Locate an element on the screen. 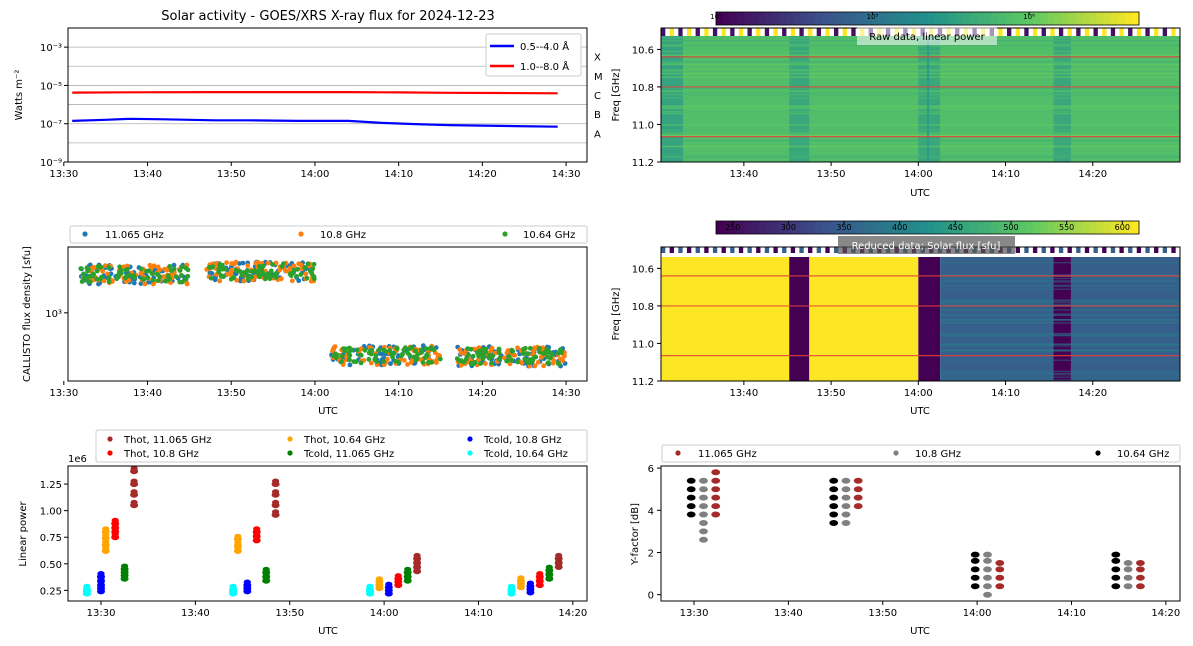  callisto-legend: 11.065 GHz 10.8 GHz 10.64 GHz is located at coordinates (328, 234).